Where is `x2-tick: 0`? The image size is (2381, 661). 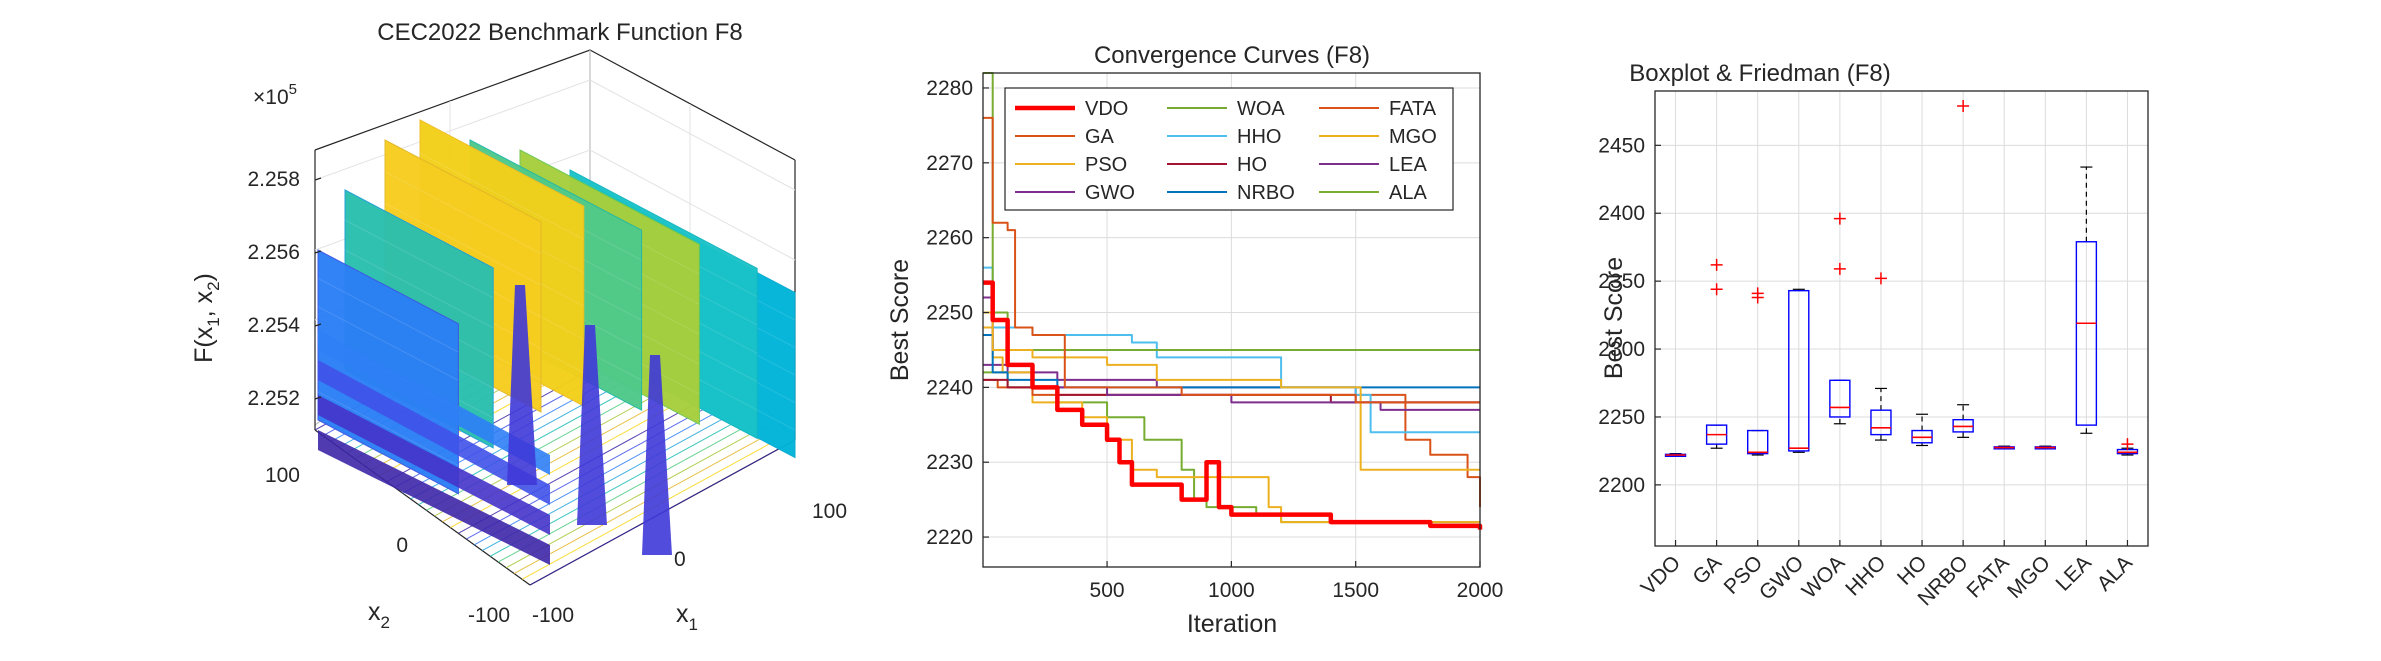
x2-tick: 0 is located at coordinates (402, 545).